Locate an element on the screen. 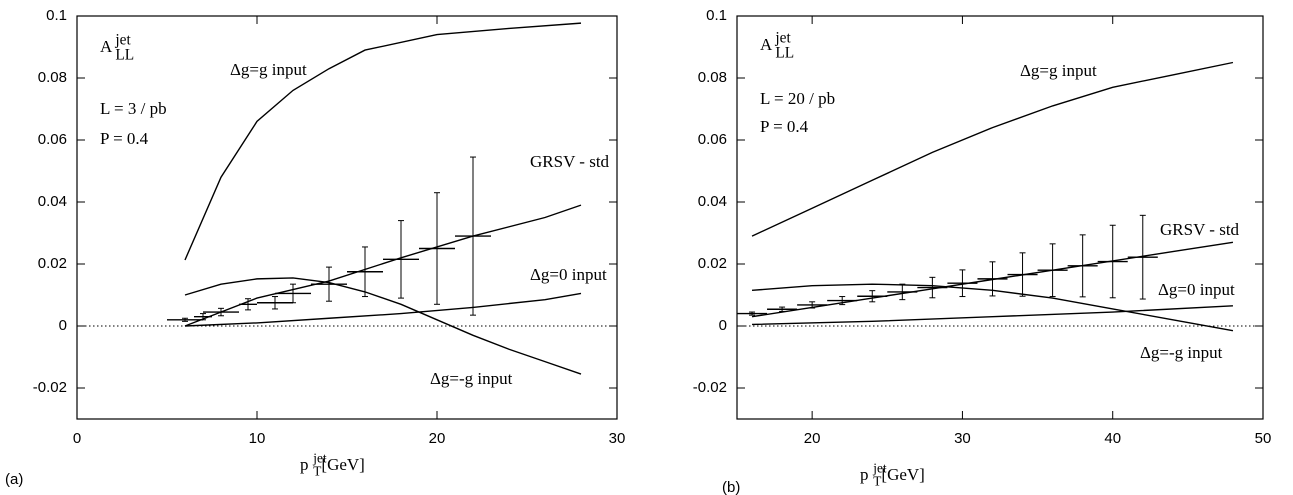 This screenshot has height=495, width=1293. annotation: L = 3 / pb is located at coordinates (133, 108).